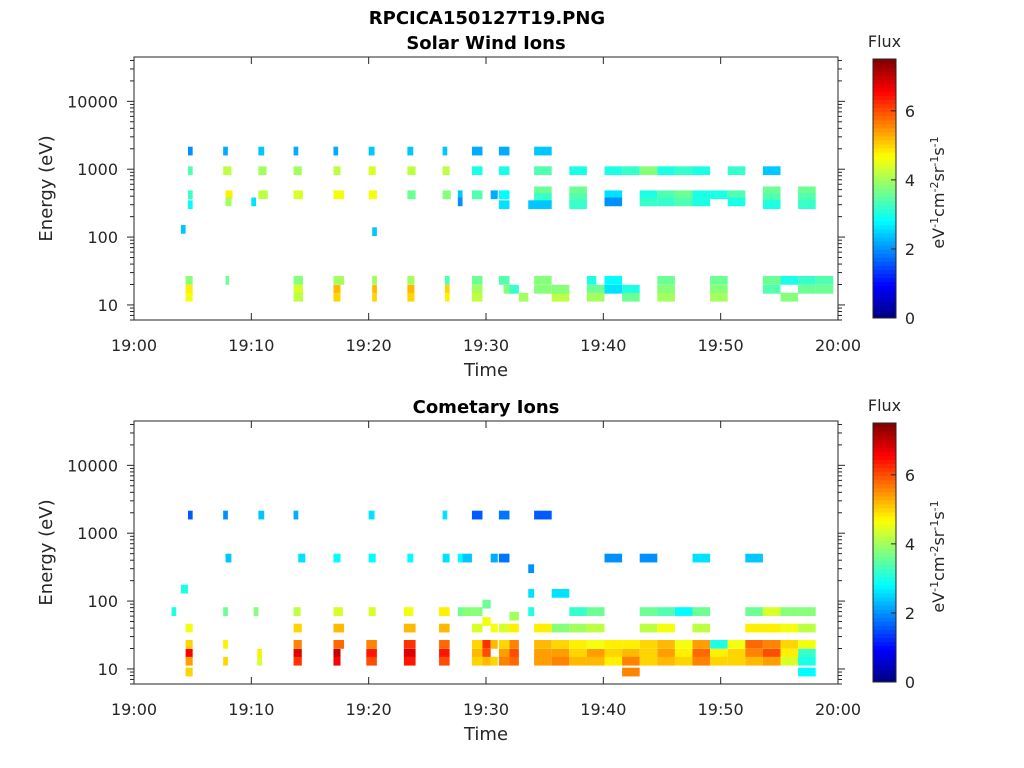  What do you see at coordinates (102, 601) in the screenshot?
I see `y-tick-label: 100` at bounding box center [102, 601].